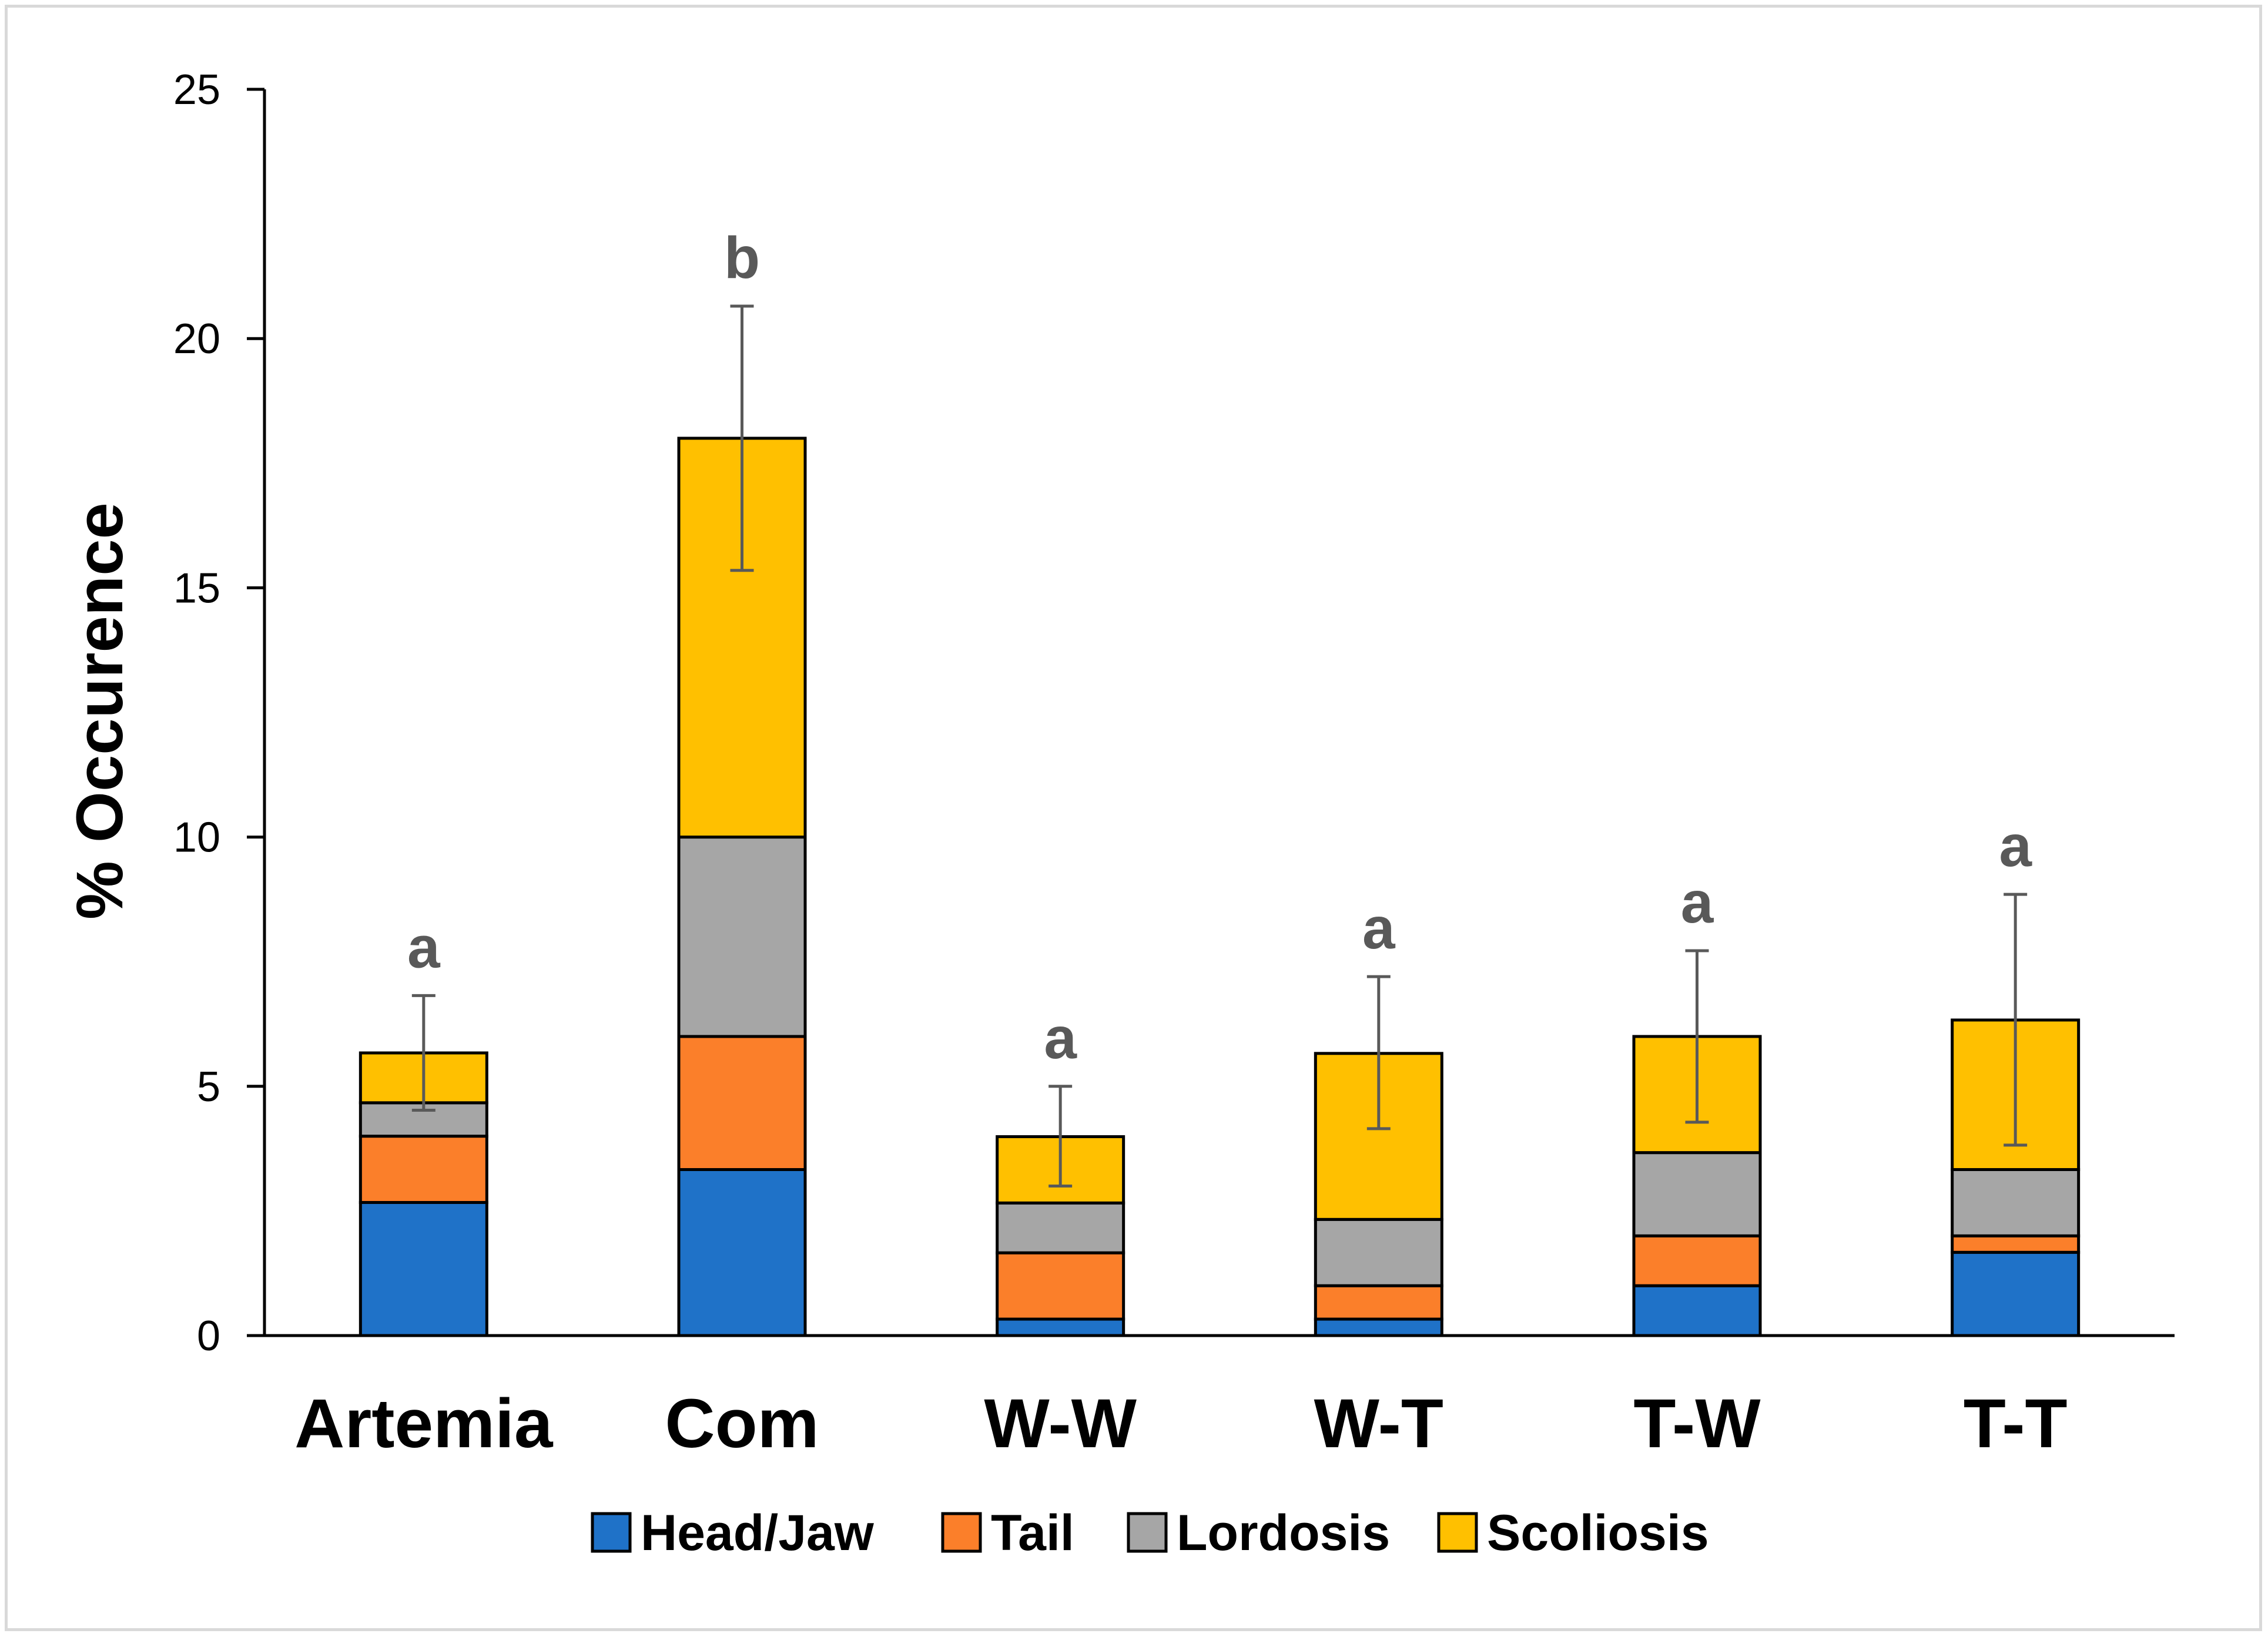 The image size is (2268, 1637). Describe the element at coordinates (196, 89) in the screenshot. I see `y-tick-label: 25` at that location.